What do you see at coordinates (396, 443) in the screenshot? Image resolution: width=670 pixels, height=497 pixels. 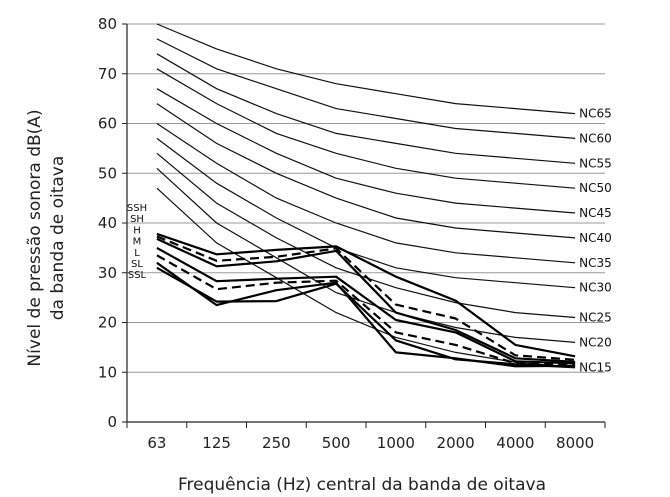 I see `x-tick-label: 1000` at bounding box center [396, 443].